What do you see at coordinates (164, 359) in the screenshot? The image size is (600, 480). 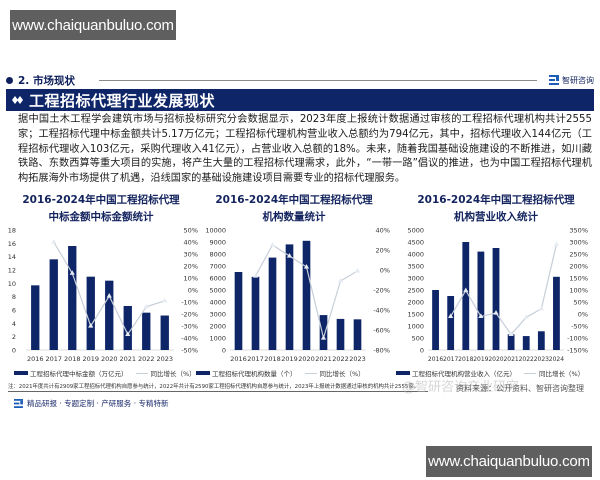 I see `x-tick: 2023` at bounding box center [164, 359].